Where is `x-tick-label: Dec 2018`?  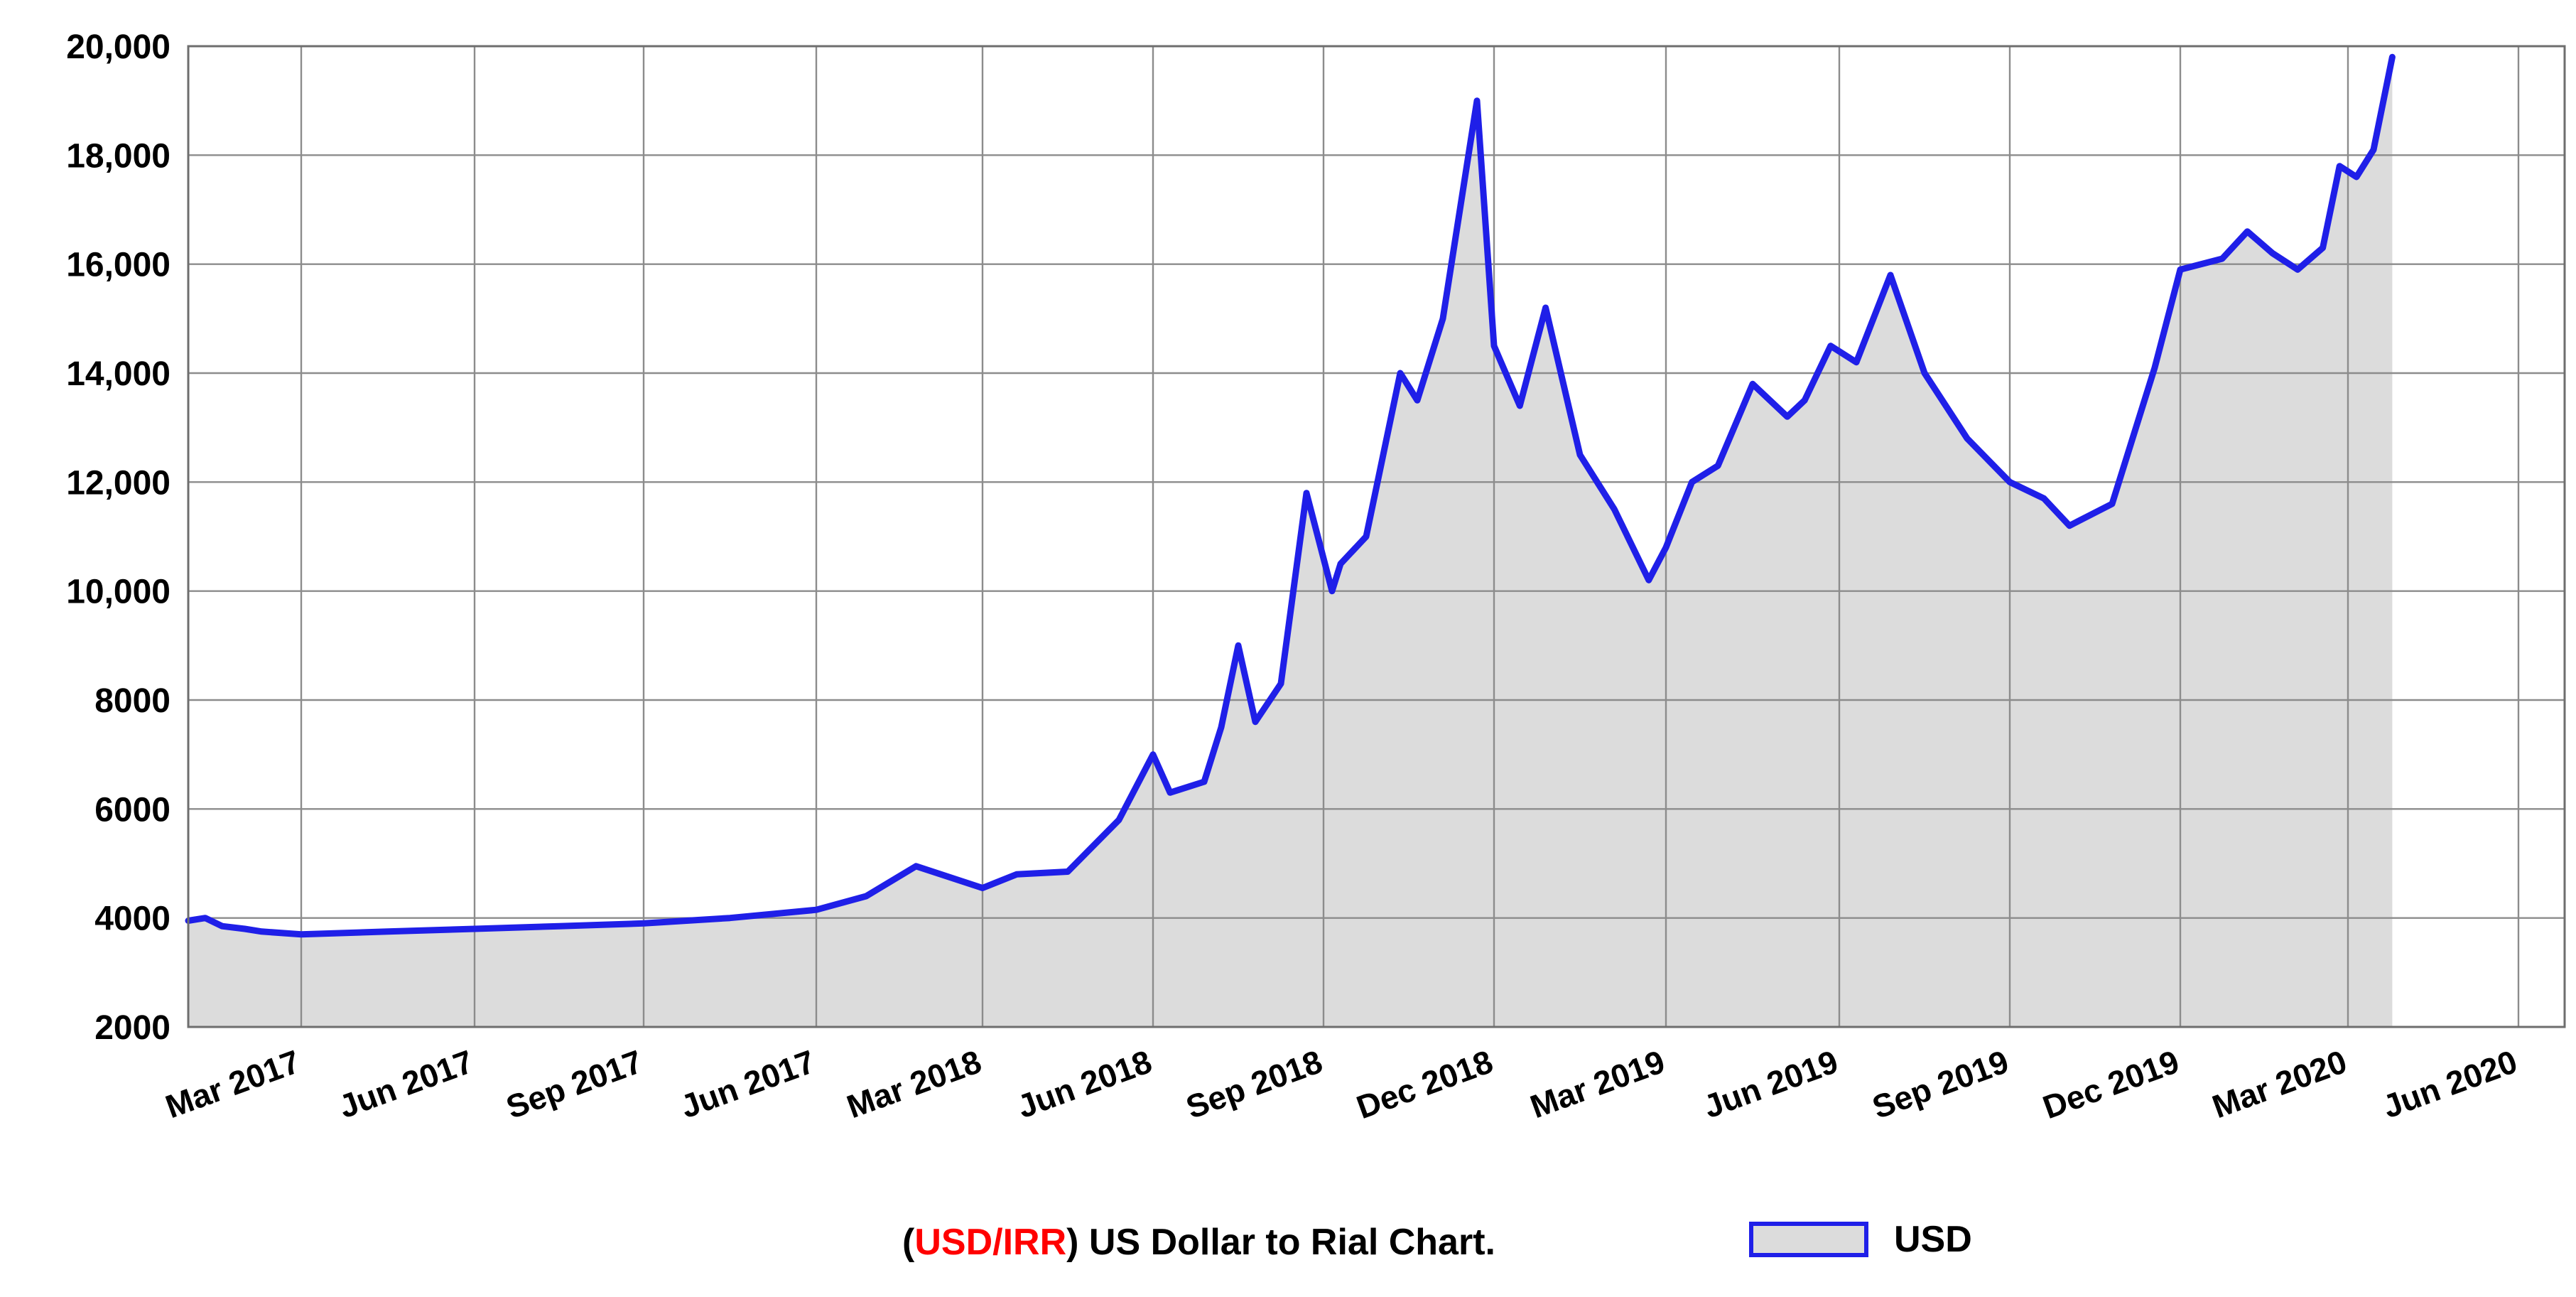 x-tick-label: Dec 2018 is located at coordinates (1425, 1084).